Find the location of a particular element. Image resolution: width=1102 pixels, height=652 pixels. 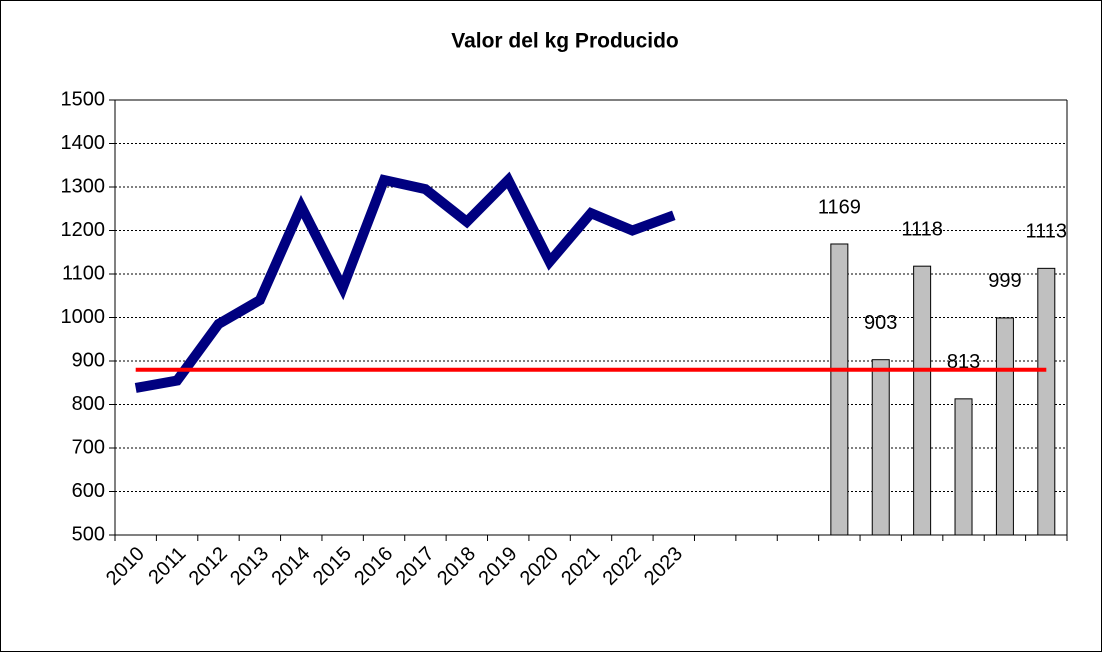

data-label: 813 is located at coordinates (963, 362).